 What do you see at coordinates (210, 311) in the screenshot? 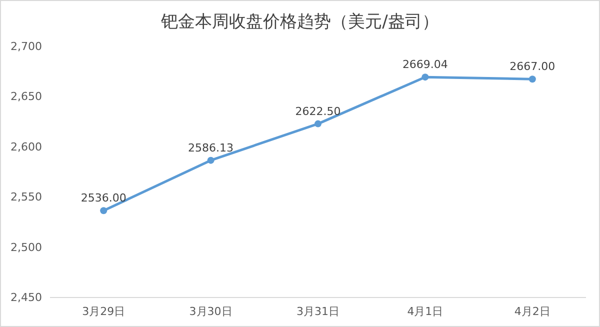
I see `x-tick-label: 3月30日` at bounding box center [210, 311].